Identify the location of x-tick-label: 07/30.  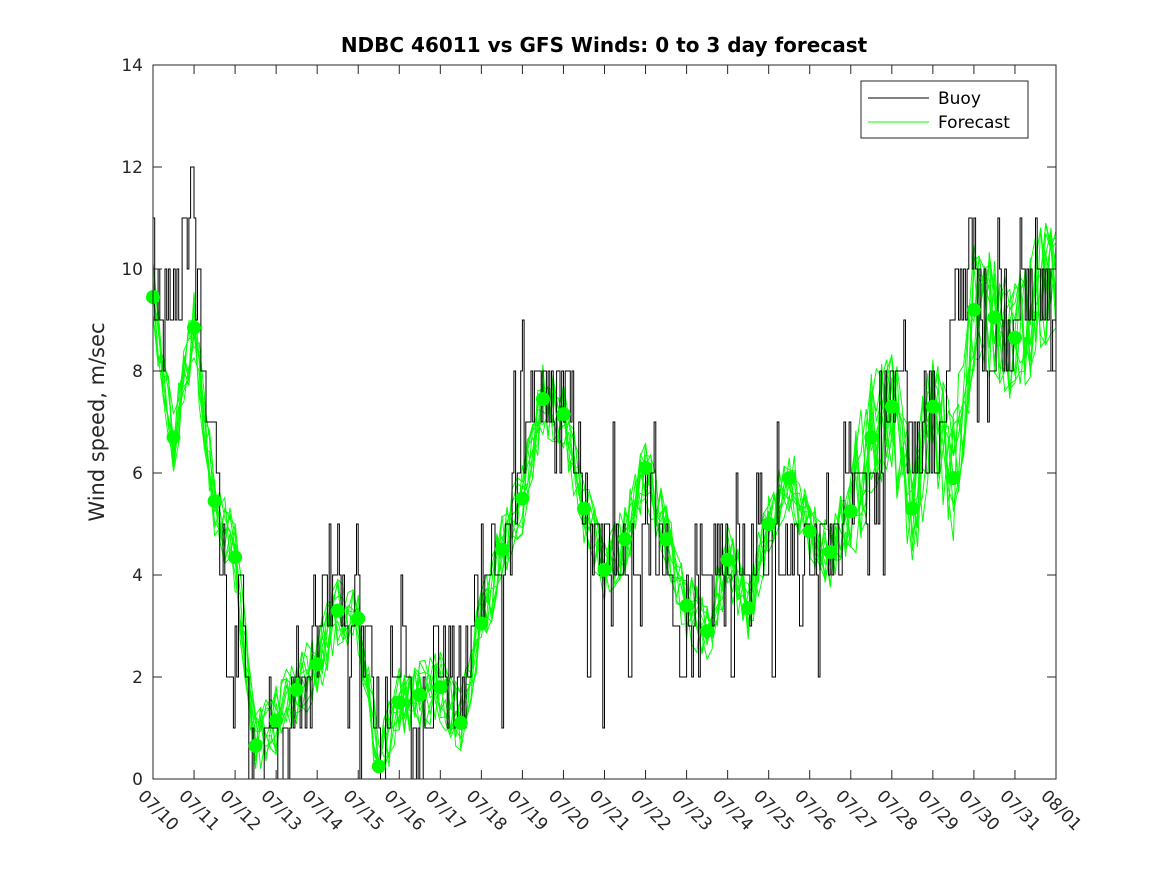
(978, 810).